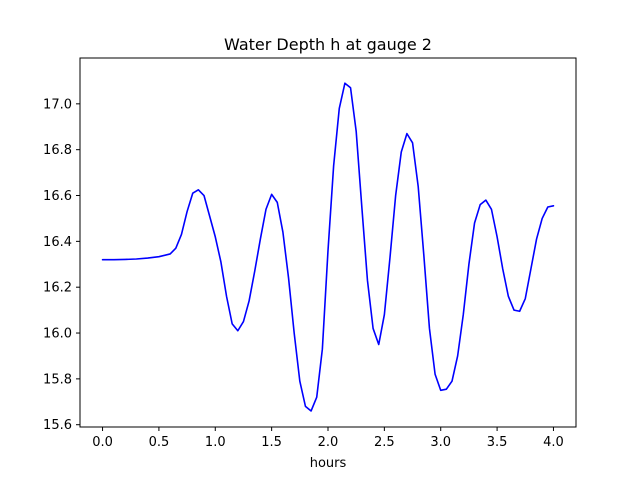 The width and height of the screenshot is (640, 480). I want to click on y-tick-label: 15.6, so click(57, 425).